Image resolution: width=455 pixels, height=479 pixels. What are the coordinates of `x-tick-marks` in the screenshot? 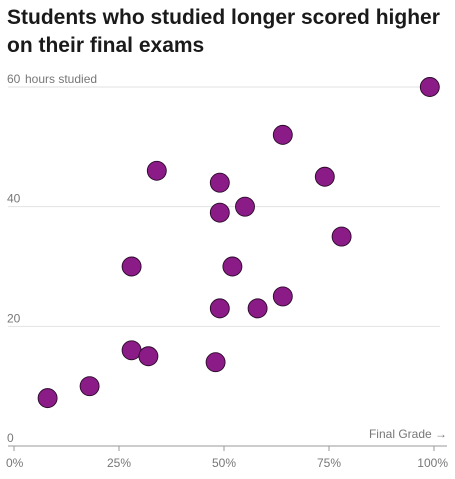 It's located at (224, 448).